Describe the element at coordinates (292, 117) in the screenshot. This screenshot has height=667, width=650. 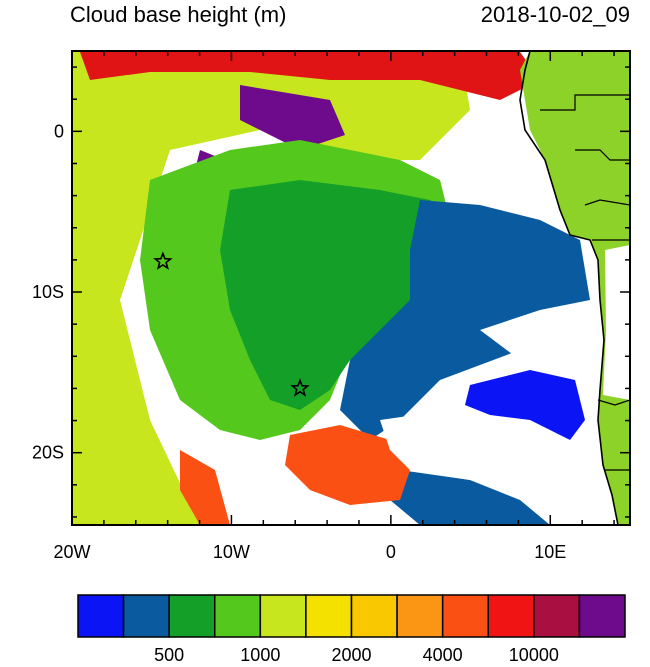
I see `cloud-field-purple-north` at that location.